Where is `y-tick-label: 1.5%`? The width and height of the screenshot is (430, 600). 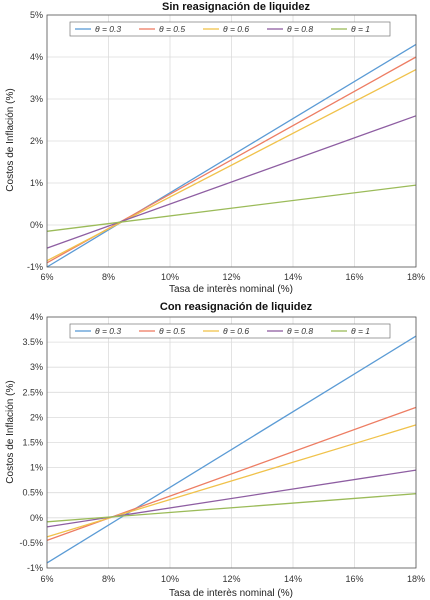 y-tick-label: 1.5% is located at coordinates (32, 443).